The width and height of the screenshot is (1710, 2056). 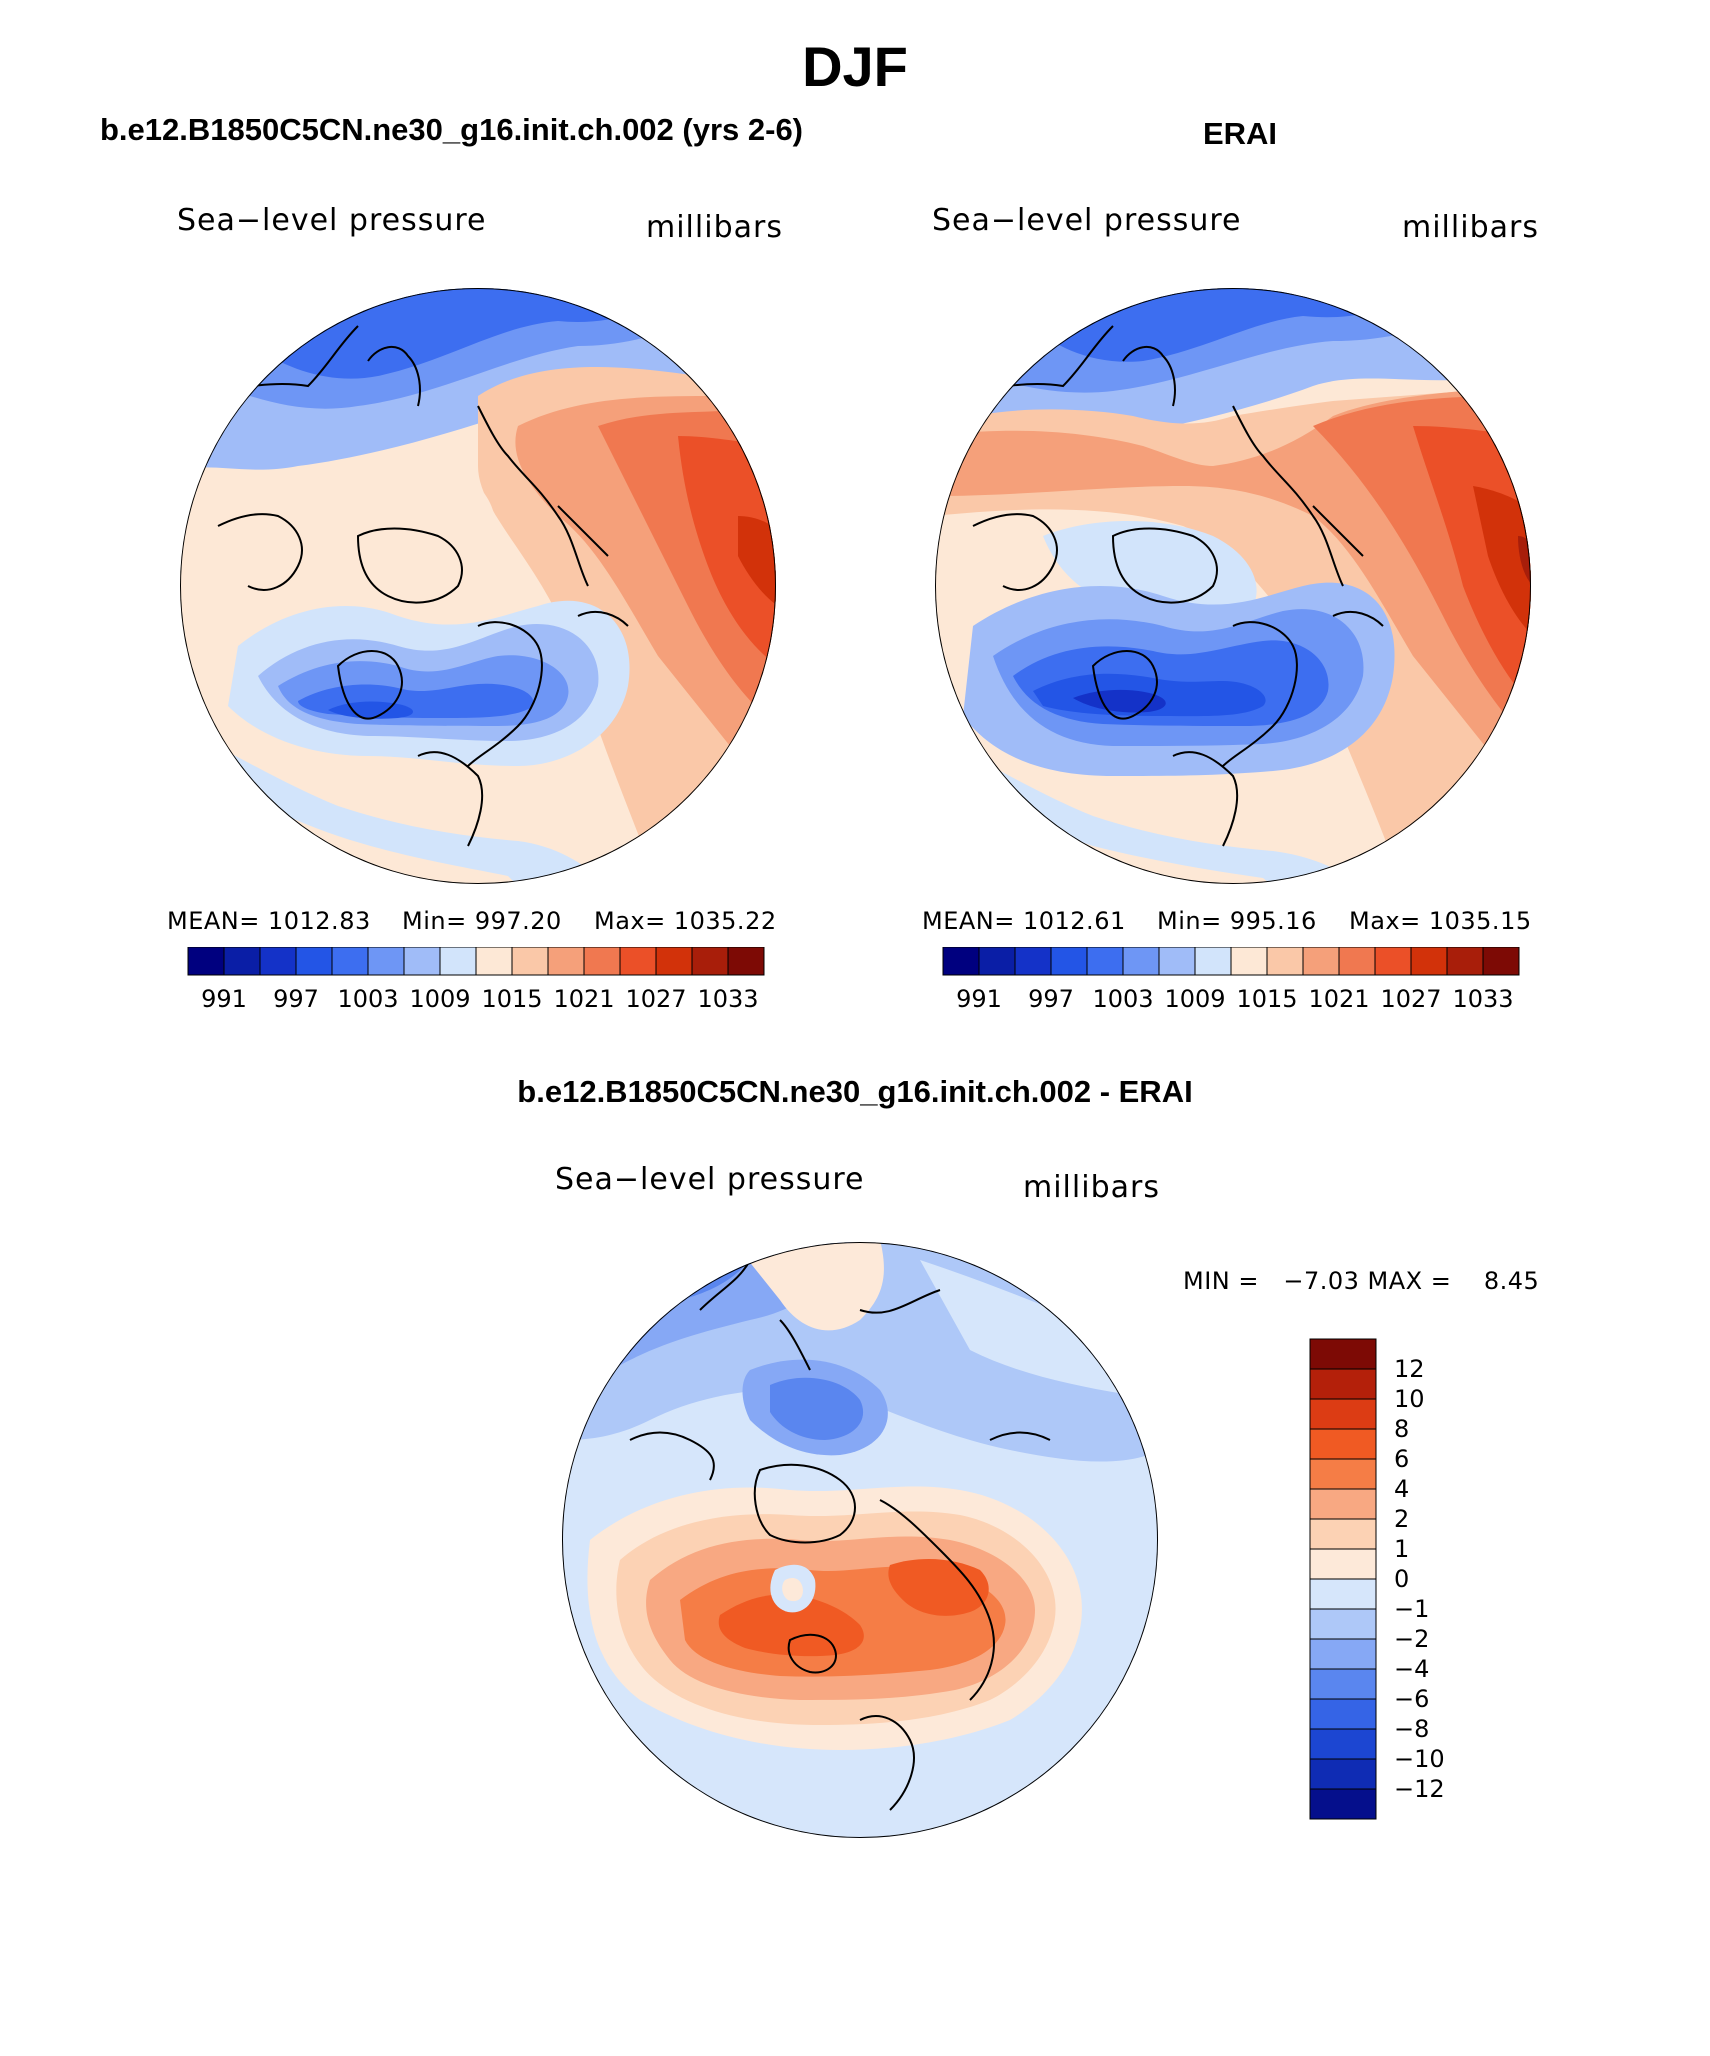 I want to click on diff-minmax: MIN = −7.03 MAX = 8.45, so click(x=1361, y=1281).